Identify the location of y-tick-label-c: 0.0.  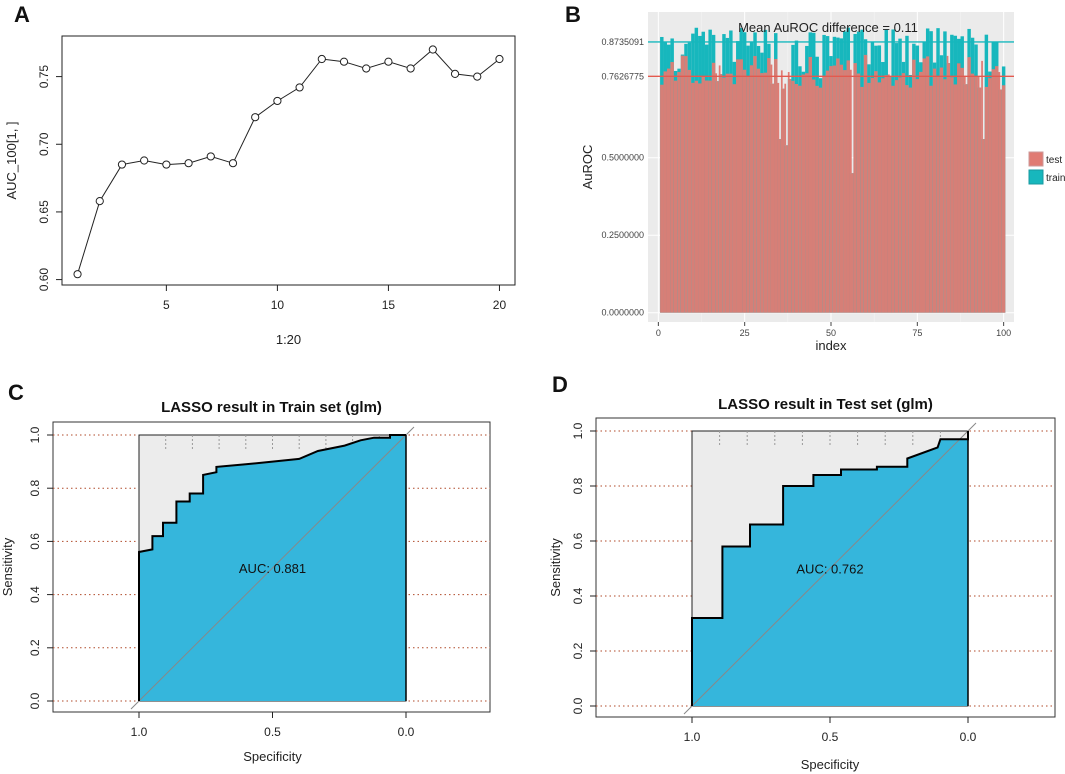
(35, 700).